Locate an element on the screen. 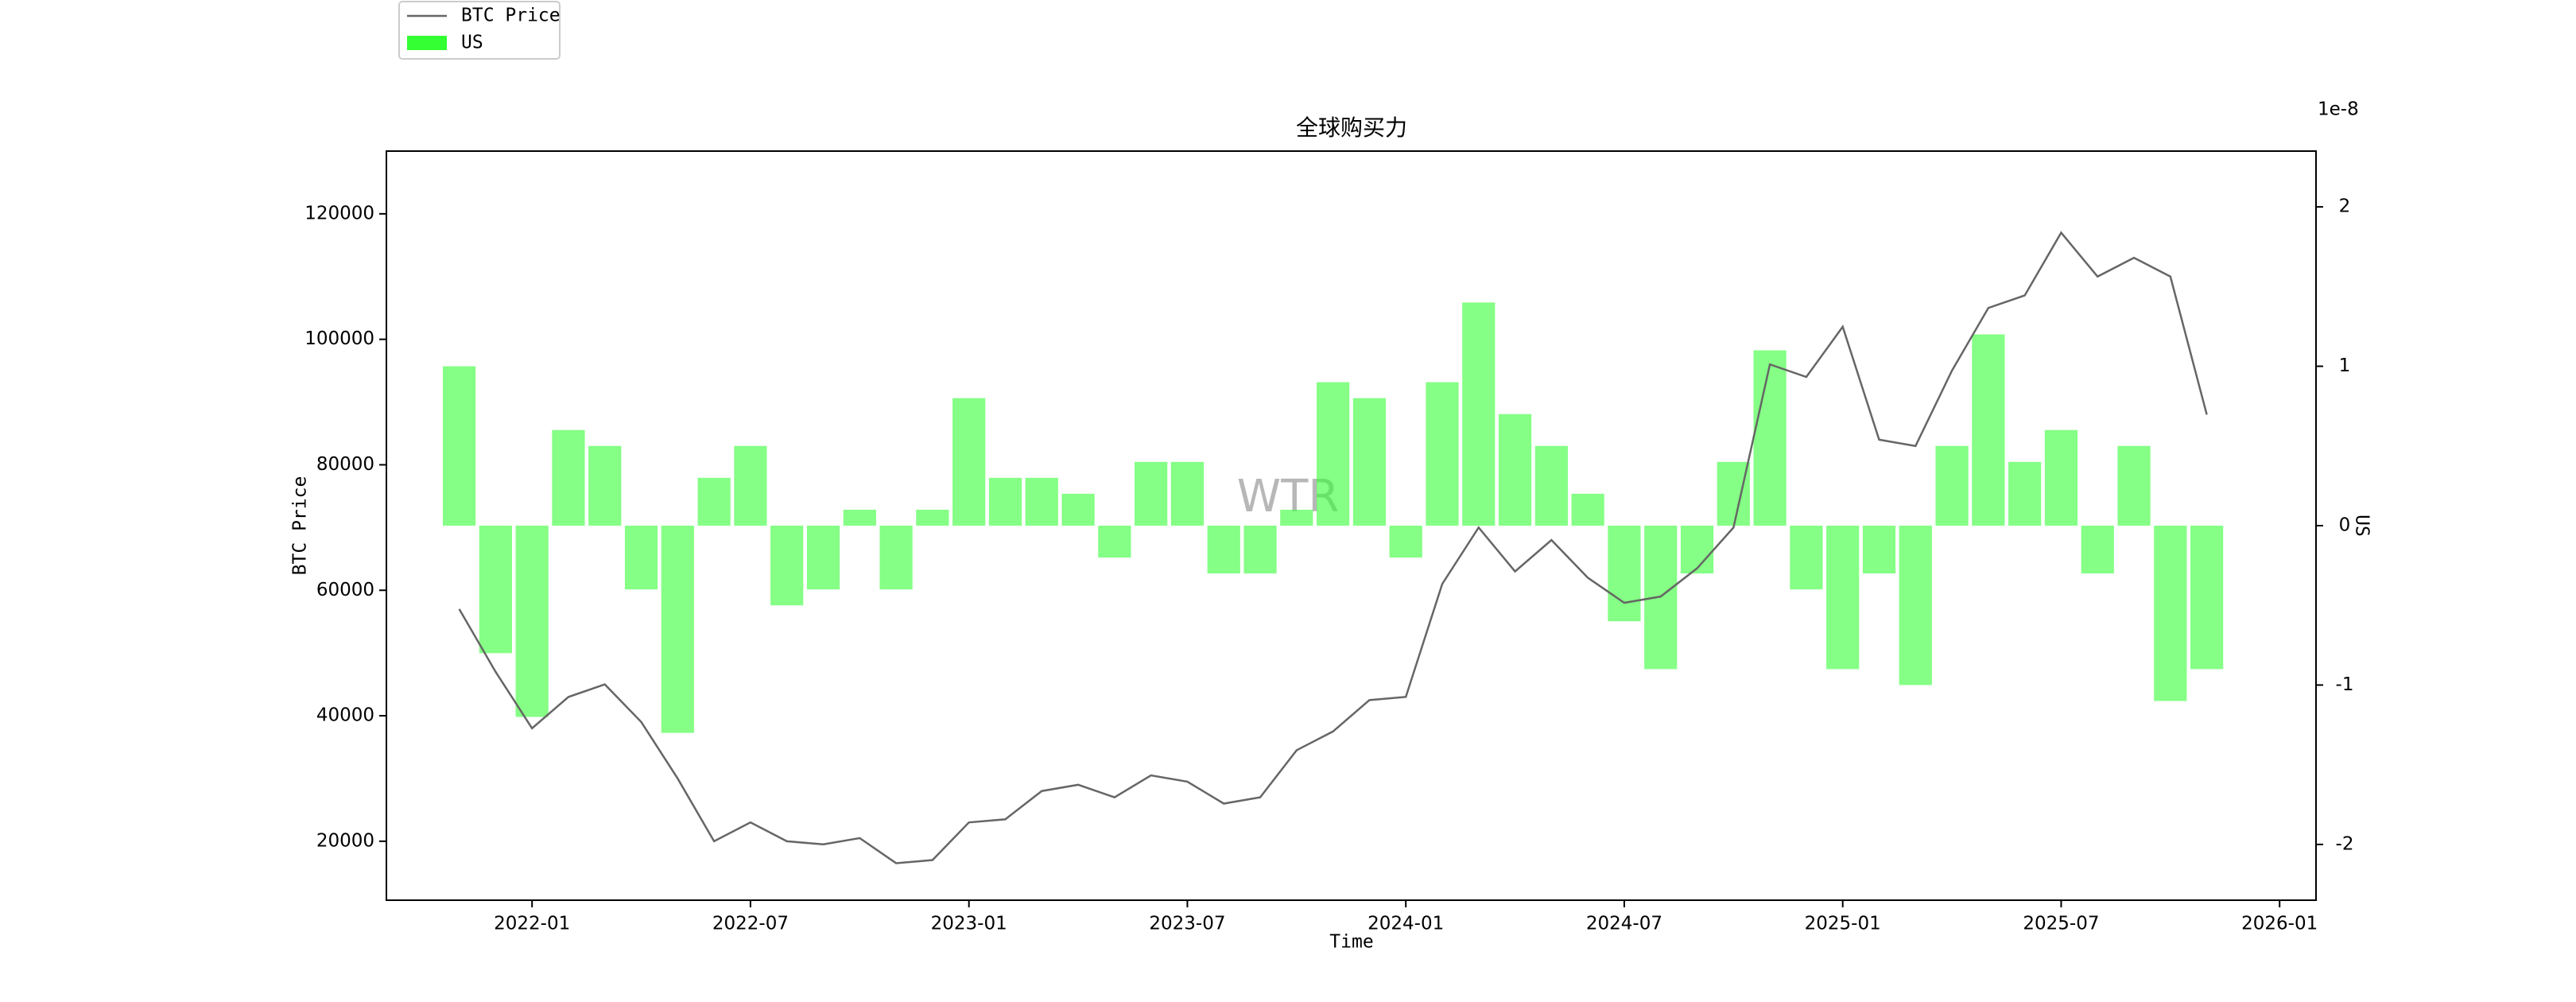 This screenshot has height=1002, width=2576. y2-tick-label: 1 is located at coordinates (2345, 365).